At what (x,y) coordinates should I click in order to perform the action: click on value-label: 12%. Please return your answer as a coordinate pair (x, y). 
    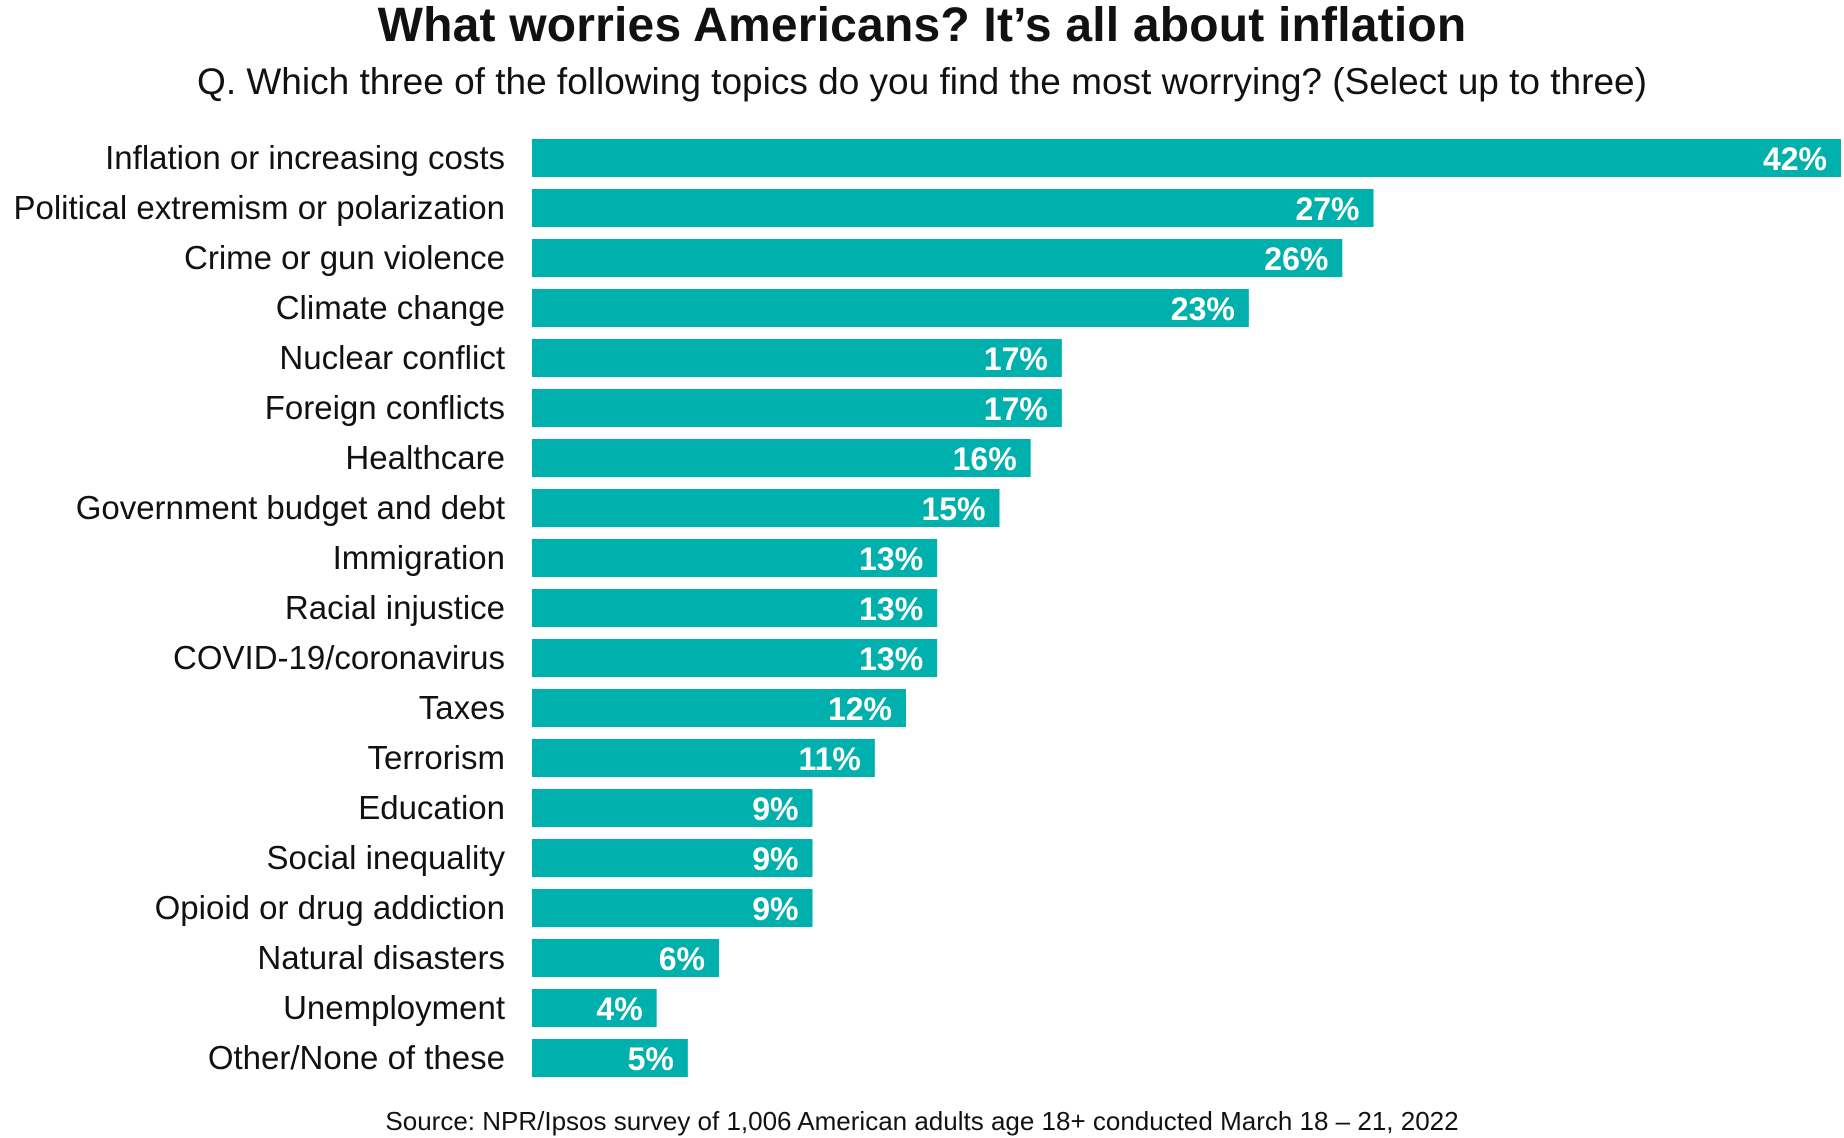
    Looking at the image, I should click on (860, 709).